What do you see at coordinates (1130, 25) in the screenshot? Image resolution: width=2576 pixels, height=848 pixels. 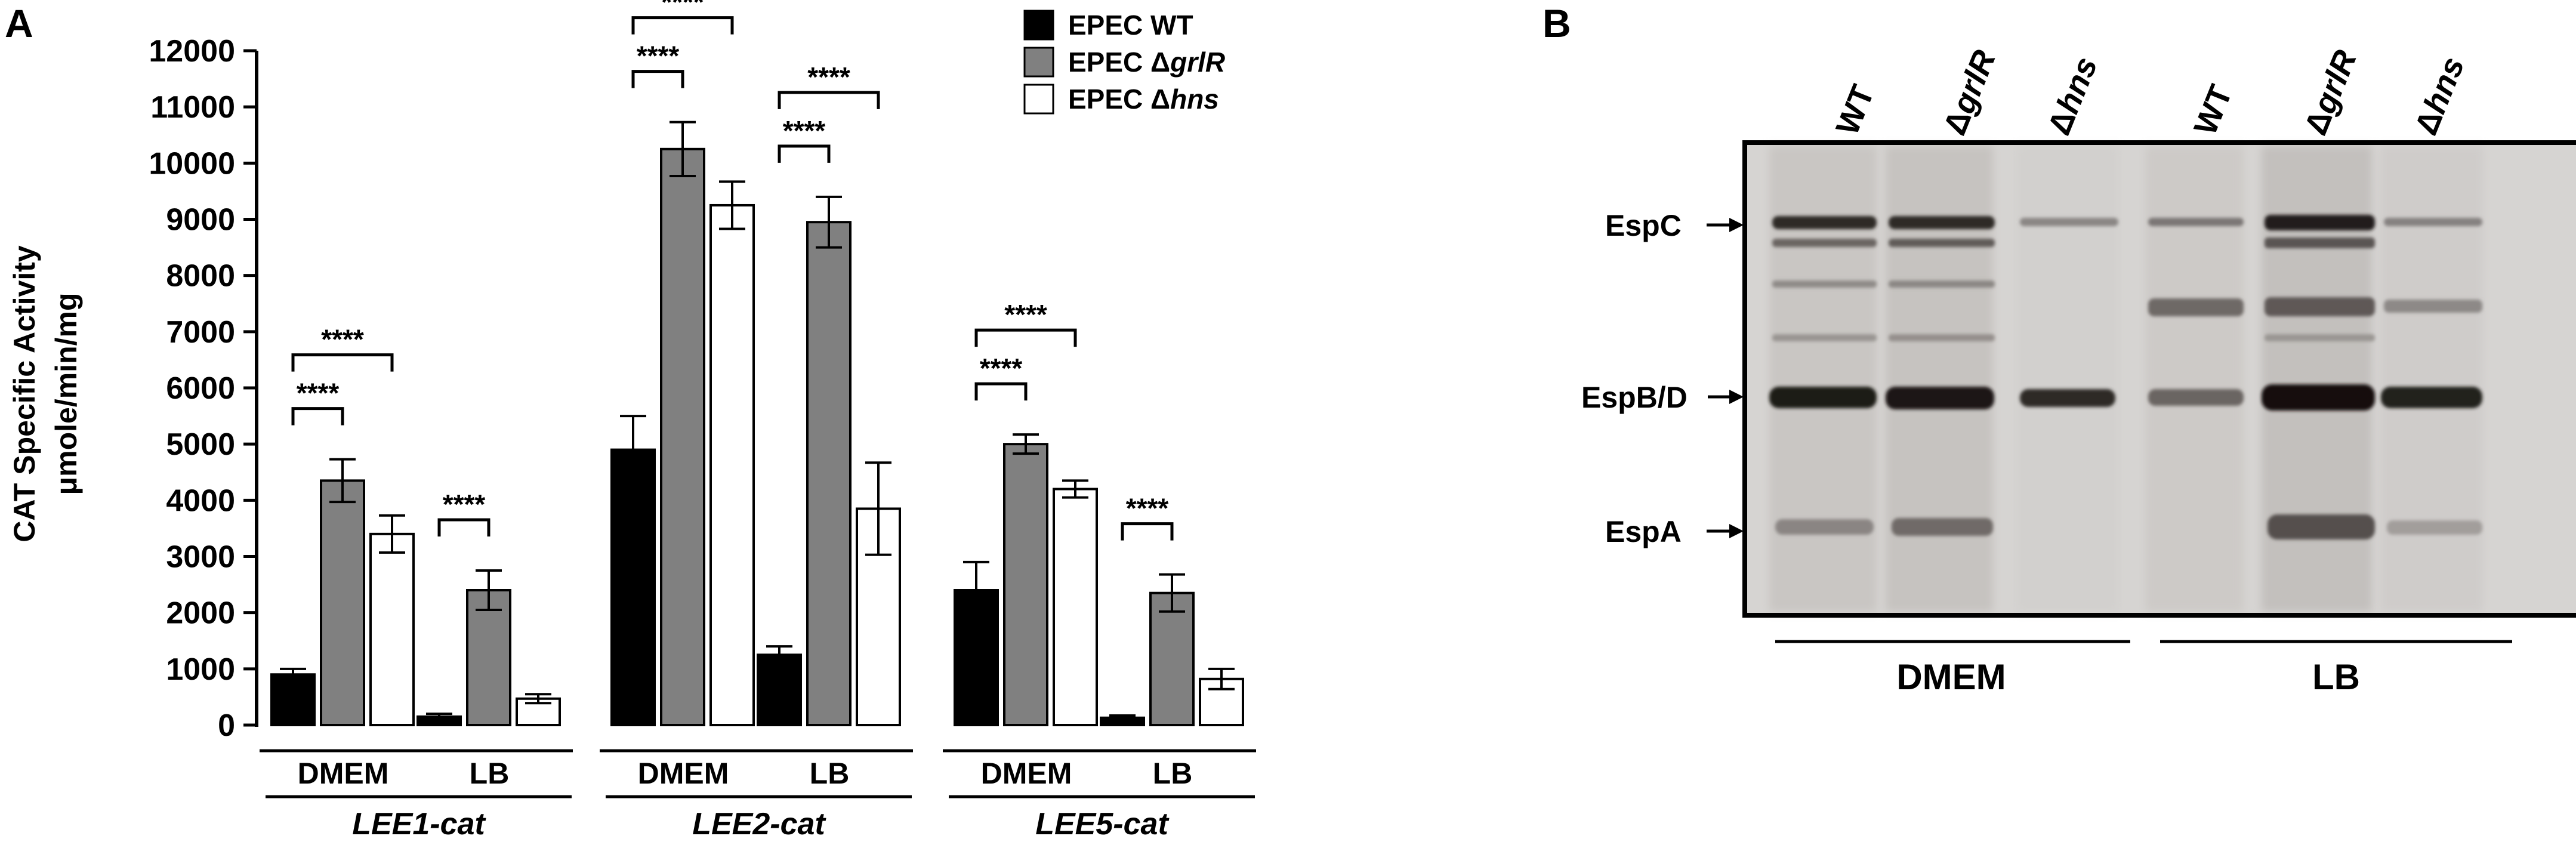 I see `legend-label-wt: EPEC WT` at bounding box center [1130, 25].